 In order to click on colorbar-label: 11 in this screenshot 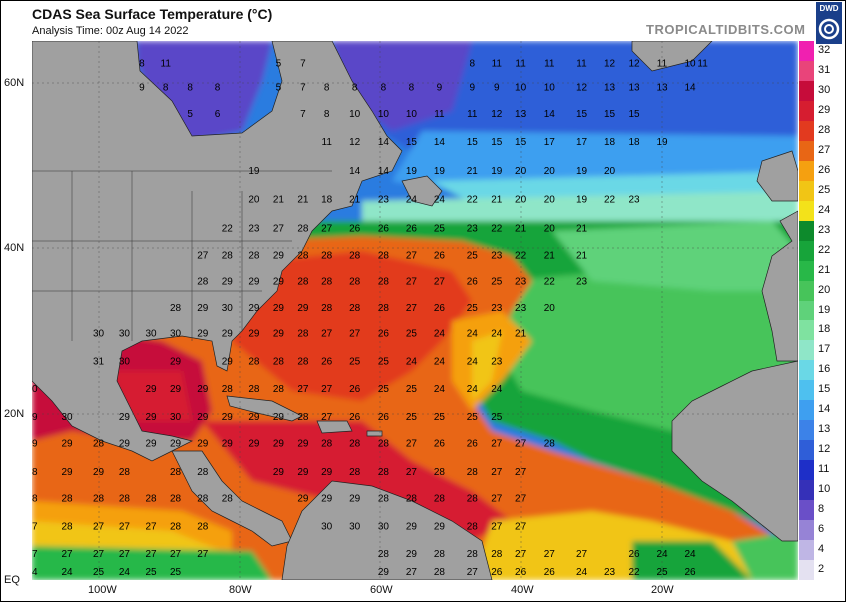, I will do `click(824, 469)`.